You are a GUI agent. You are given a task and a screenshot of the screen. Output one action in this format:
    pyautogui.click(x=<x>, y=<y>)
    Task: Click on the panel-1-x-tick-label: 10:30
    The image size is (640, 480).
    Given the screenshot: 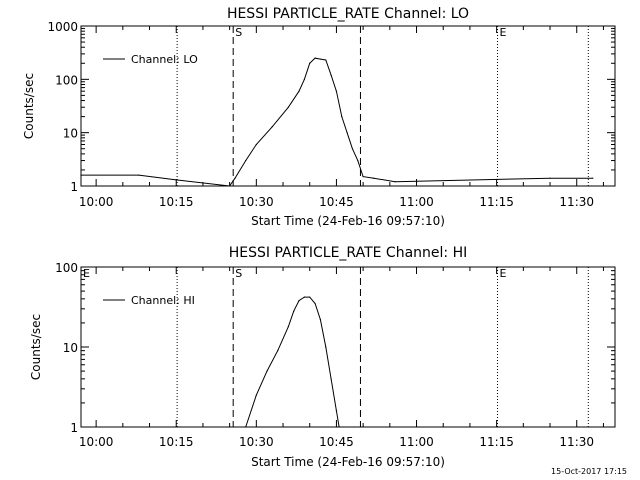 What is the action you would take?
    pyautogui.click(x=256, y=202)
    